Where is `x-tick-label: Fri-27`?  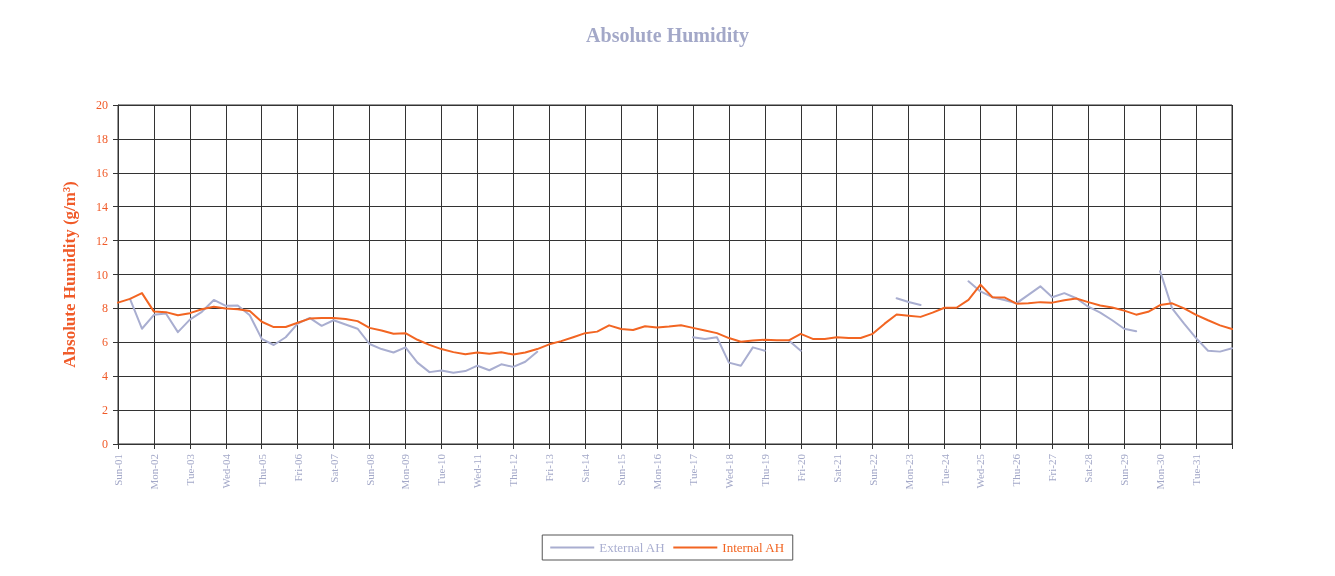 x-tick-label: Fri-27 is located at coordinates (1052, 467).